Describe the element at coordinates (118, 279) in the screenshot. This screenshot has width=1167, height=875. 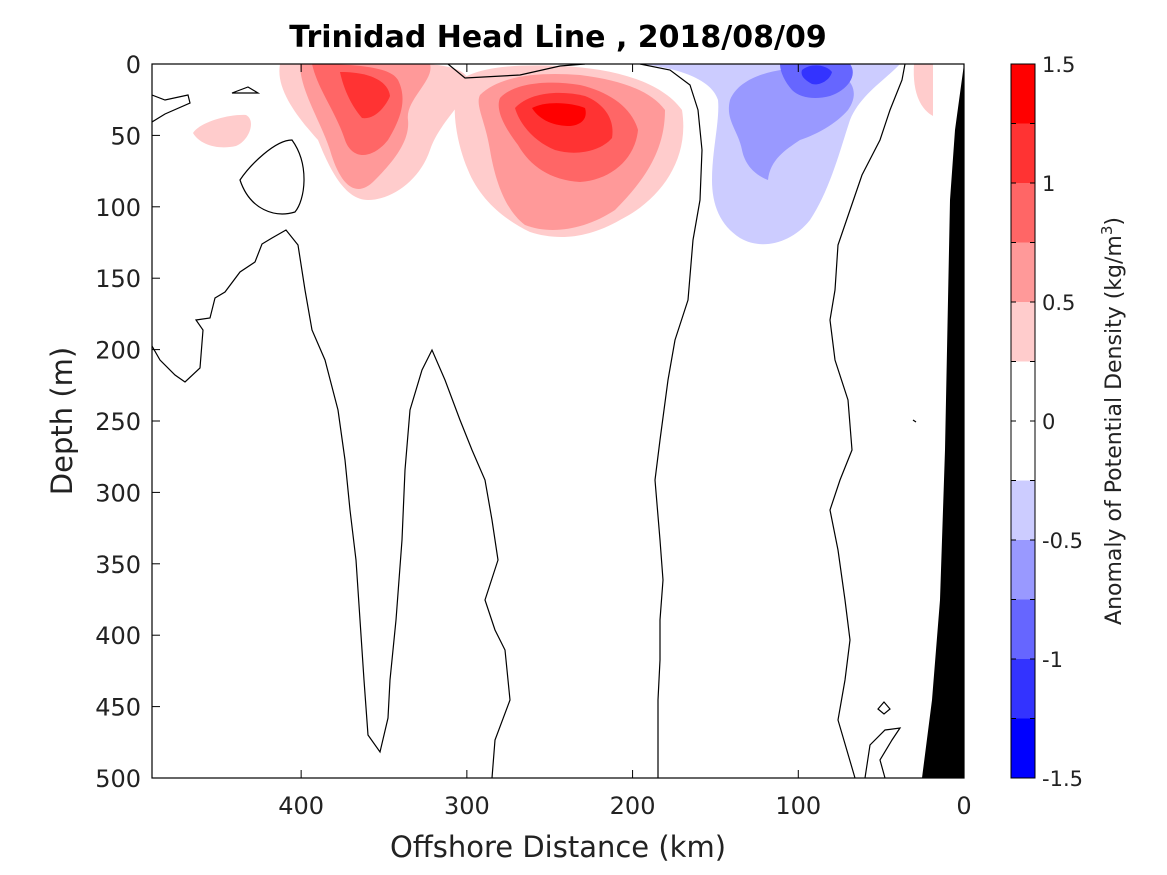
I see `y-tick-label: 150` at that location.